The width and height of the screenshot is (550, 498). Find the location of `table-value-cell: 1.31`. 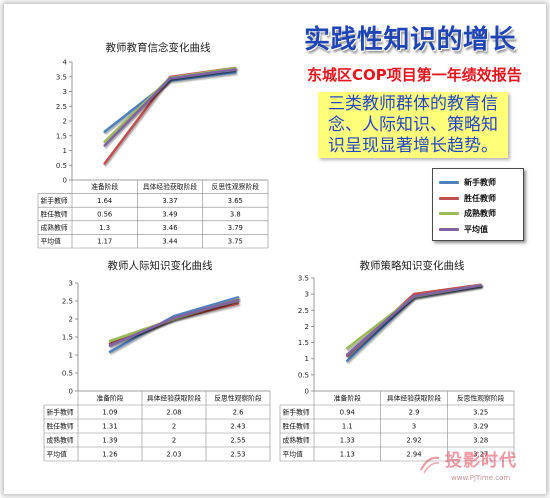

table-value-cell: 1.31 is located at coordinates (109, 426).